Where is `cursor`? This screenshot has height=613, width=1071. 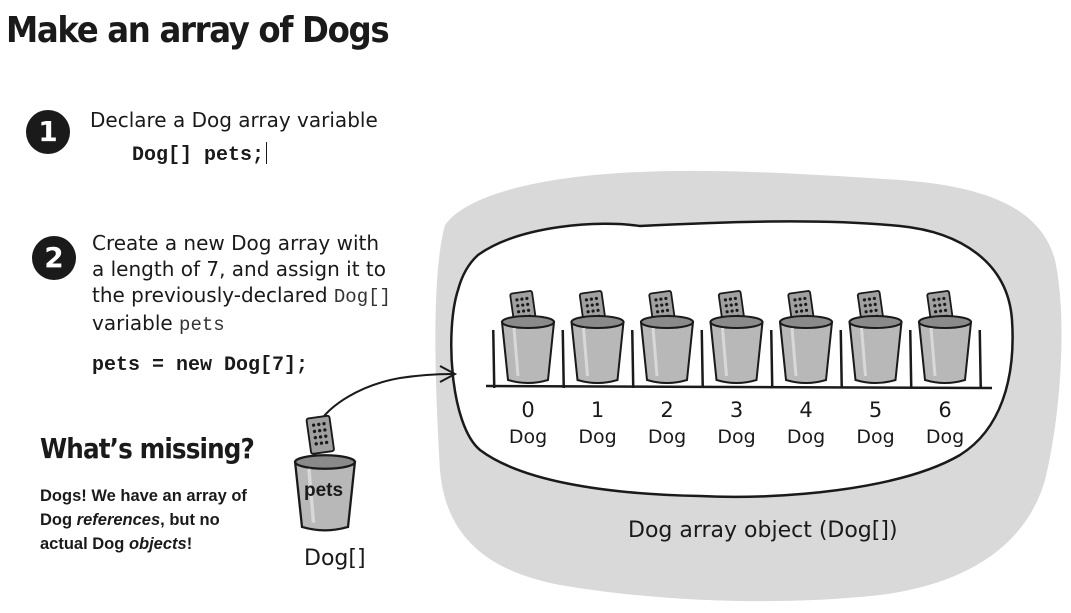 cursor is located at coordinates (267, 153).